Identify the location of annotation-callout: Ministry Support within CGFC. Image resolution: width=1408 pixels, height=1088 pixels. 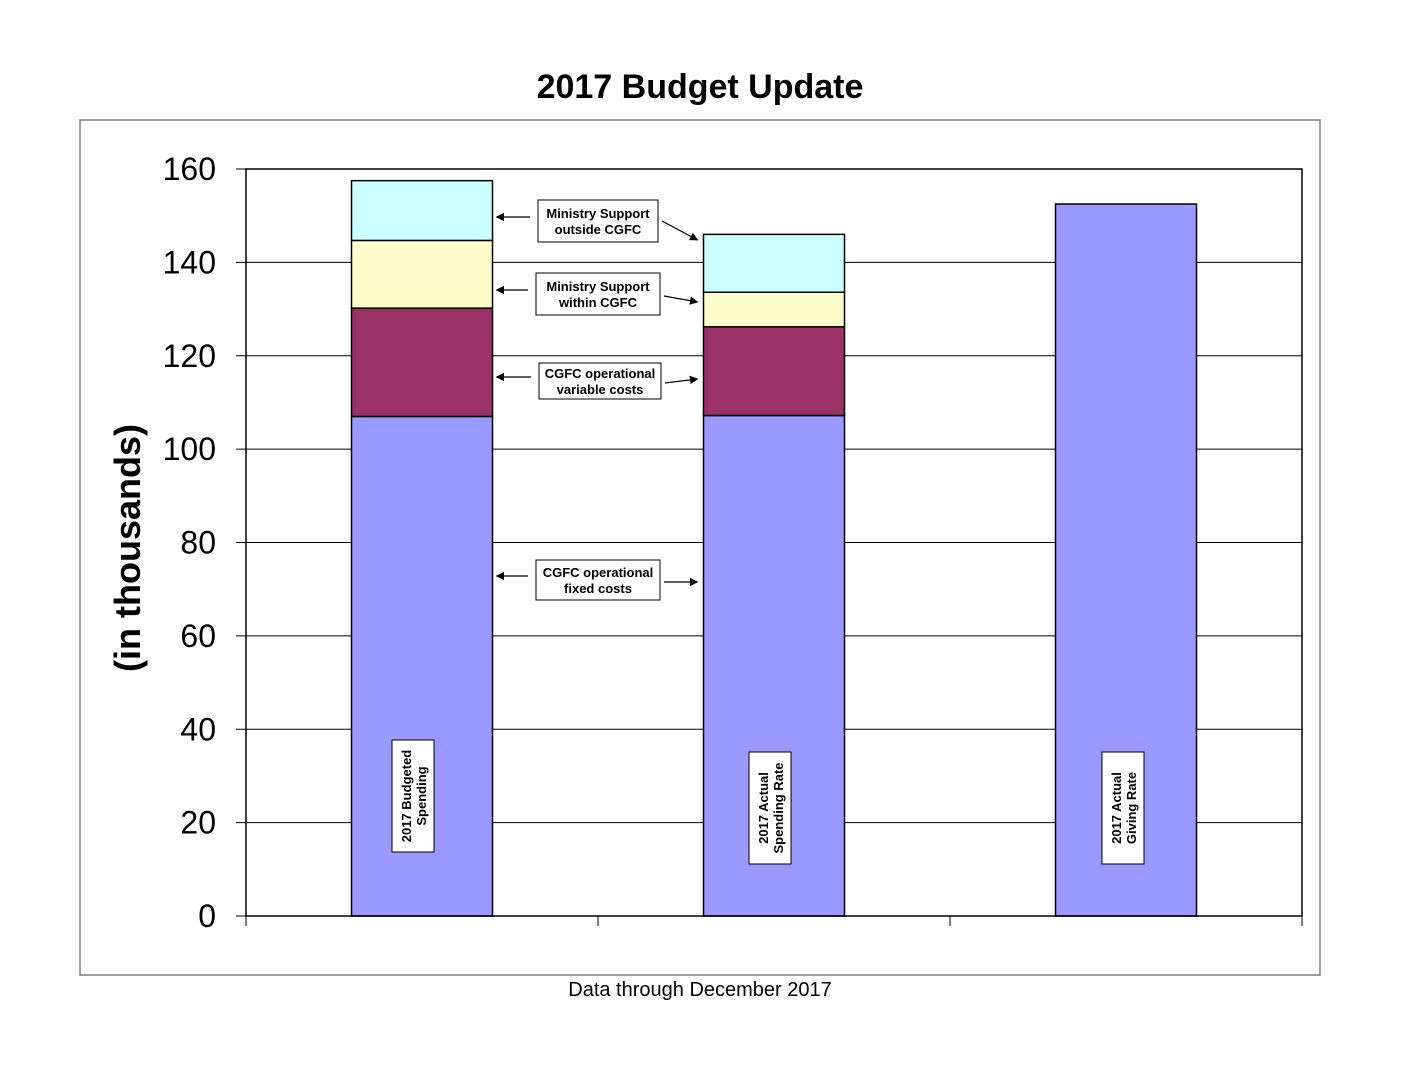
(597, 294).